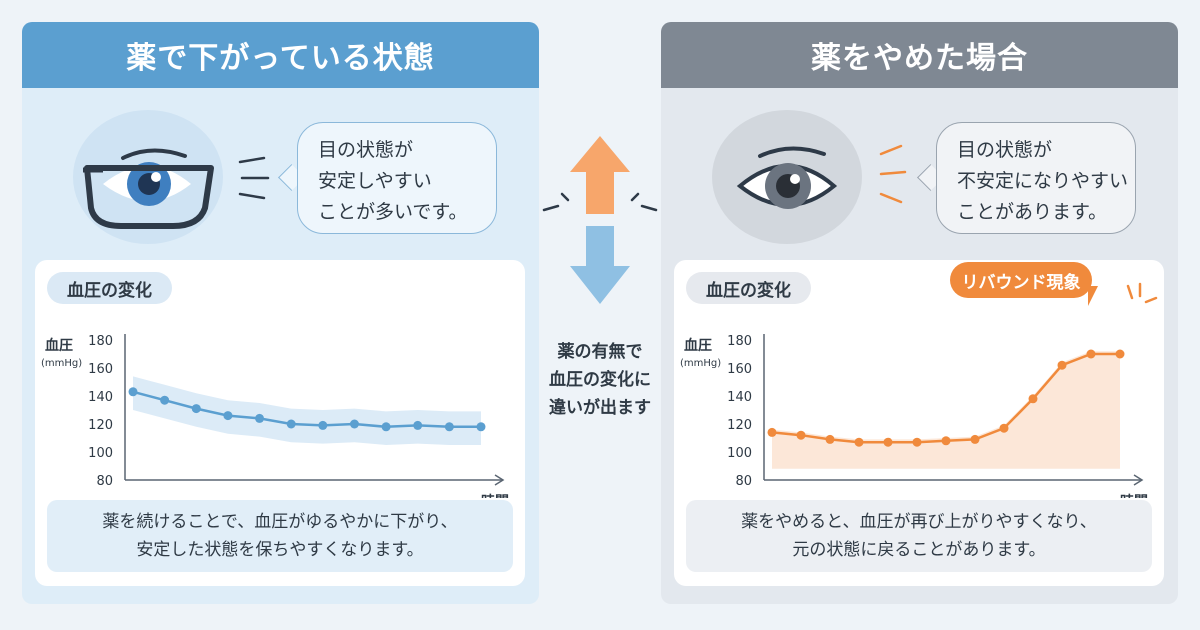 This screenshot has width=1200, height=630. What do you see at coordinates (254, 178) in the screenshot?
I see `left-emphasis-marks` at bounding box center [254, 178].